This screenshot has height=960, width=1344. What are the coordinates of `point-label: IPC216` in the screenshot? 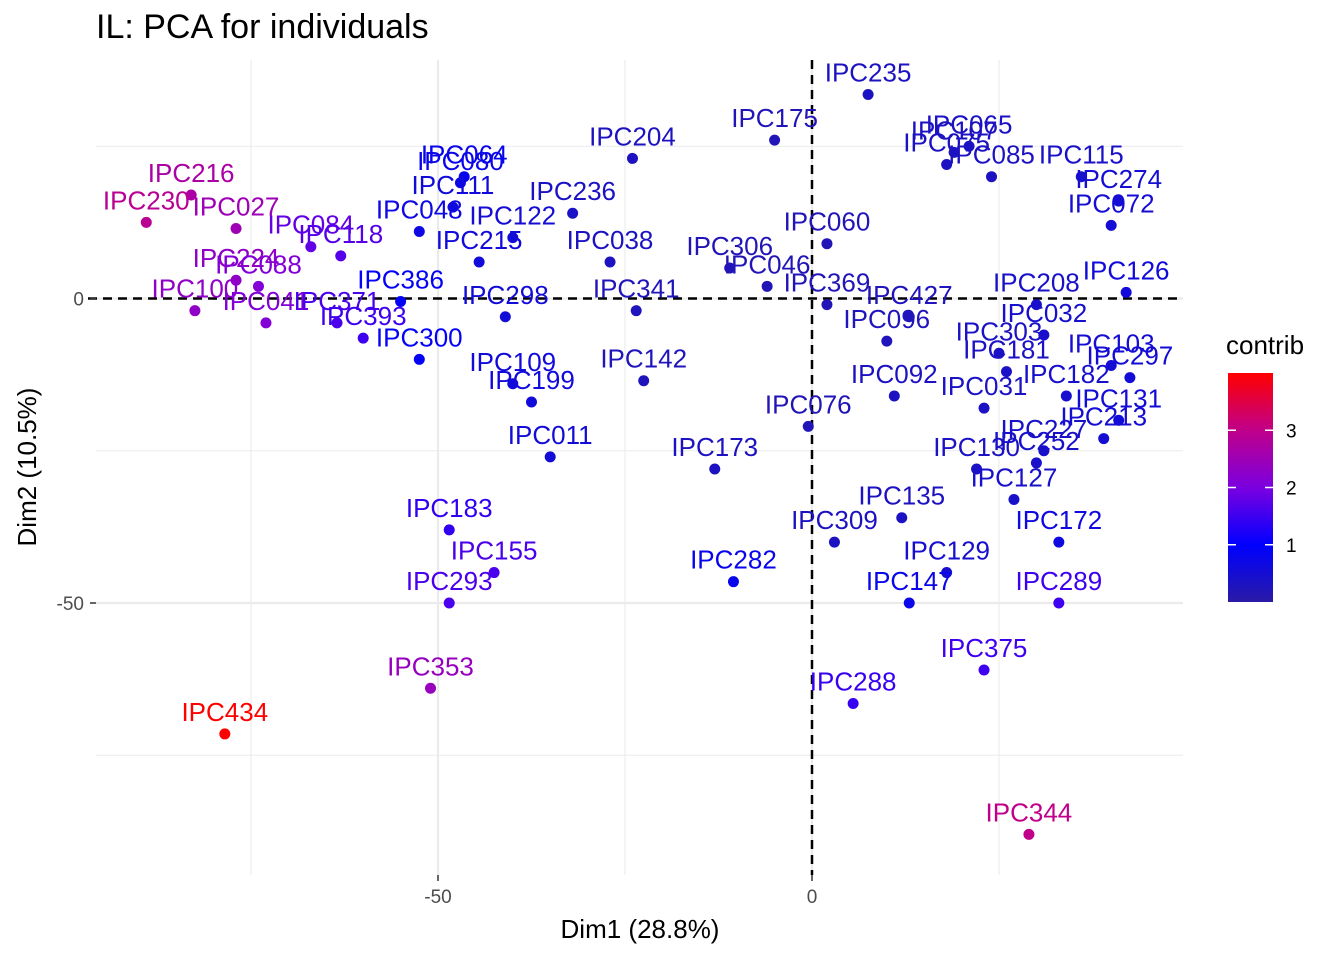 It's located at (191, 173).